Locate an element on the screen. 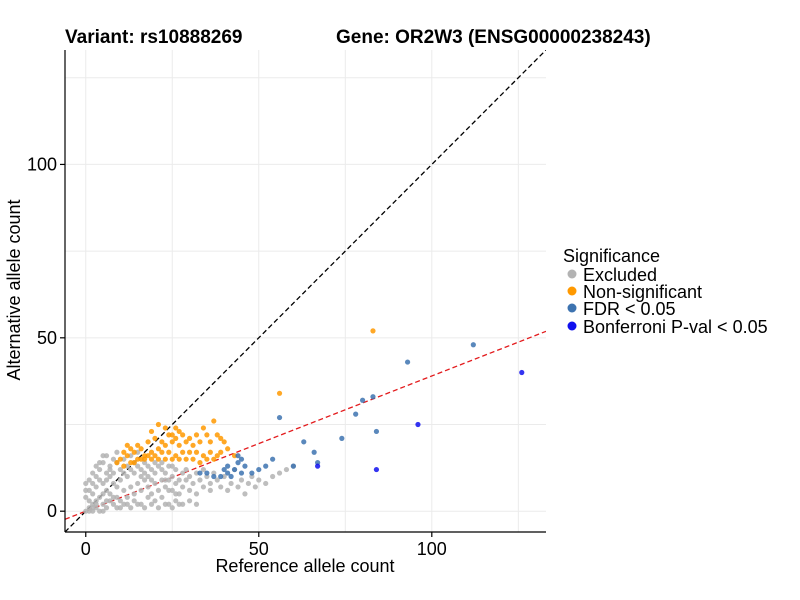  legend-label-bonferroni: Bonferroni P-val < 0.05 is located at coordinates (675, 327).